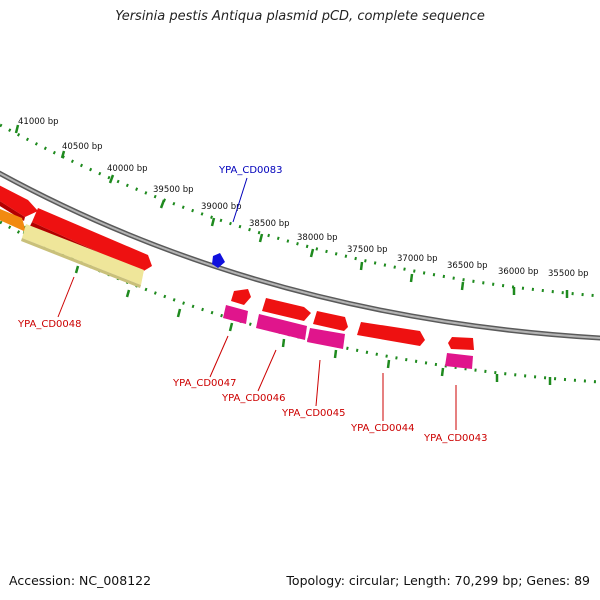  I want to click on ruler-label-39500: 39500 bp, so click(173, 190).